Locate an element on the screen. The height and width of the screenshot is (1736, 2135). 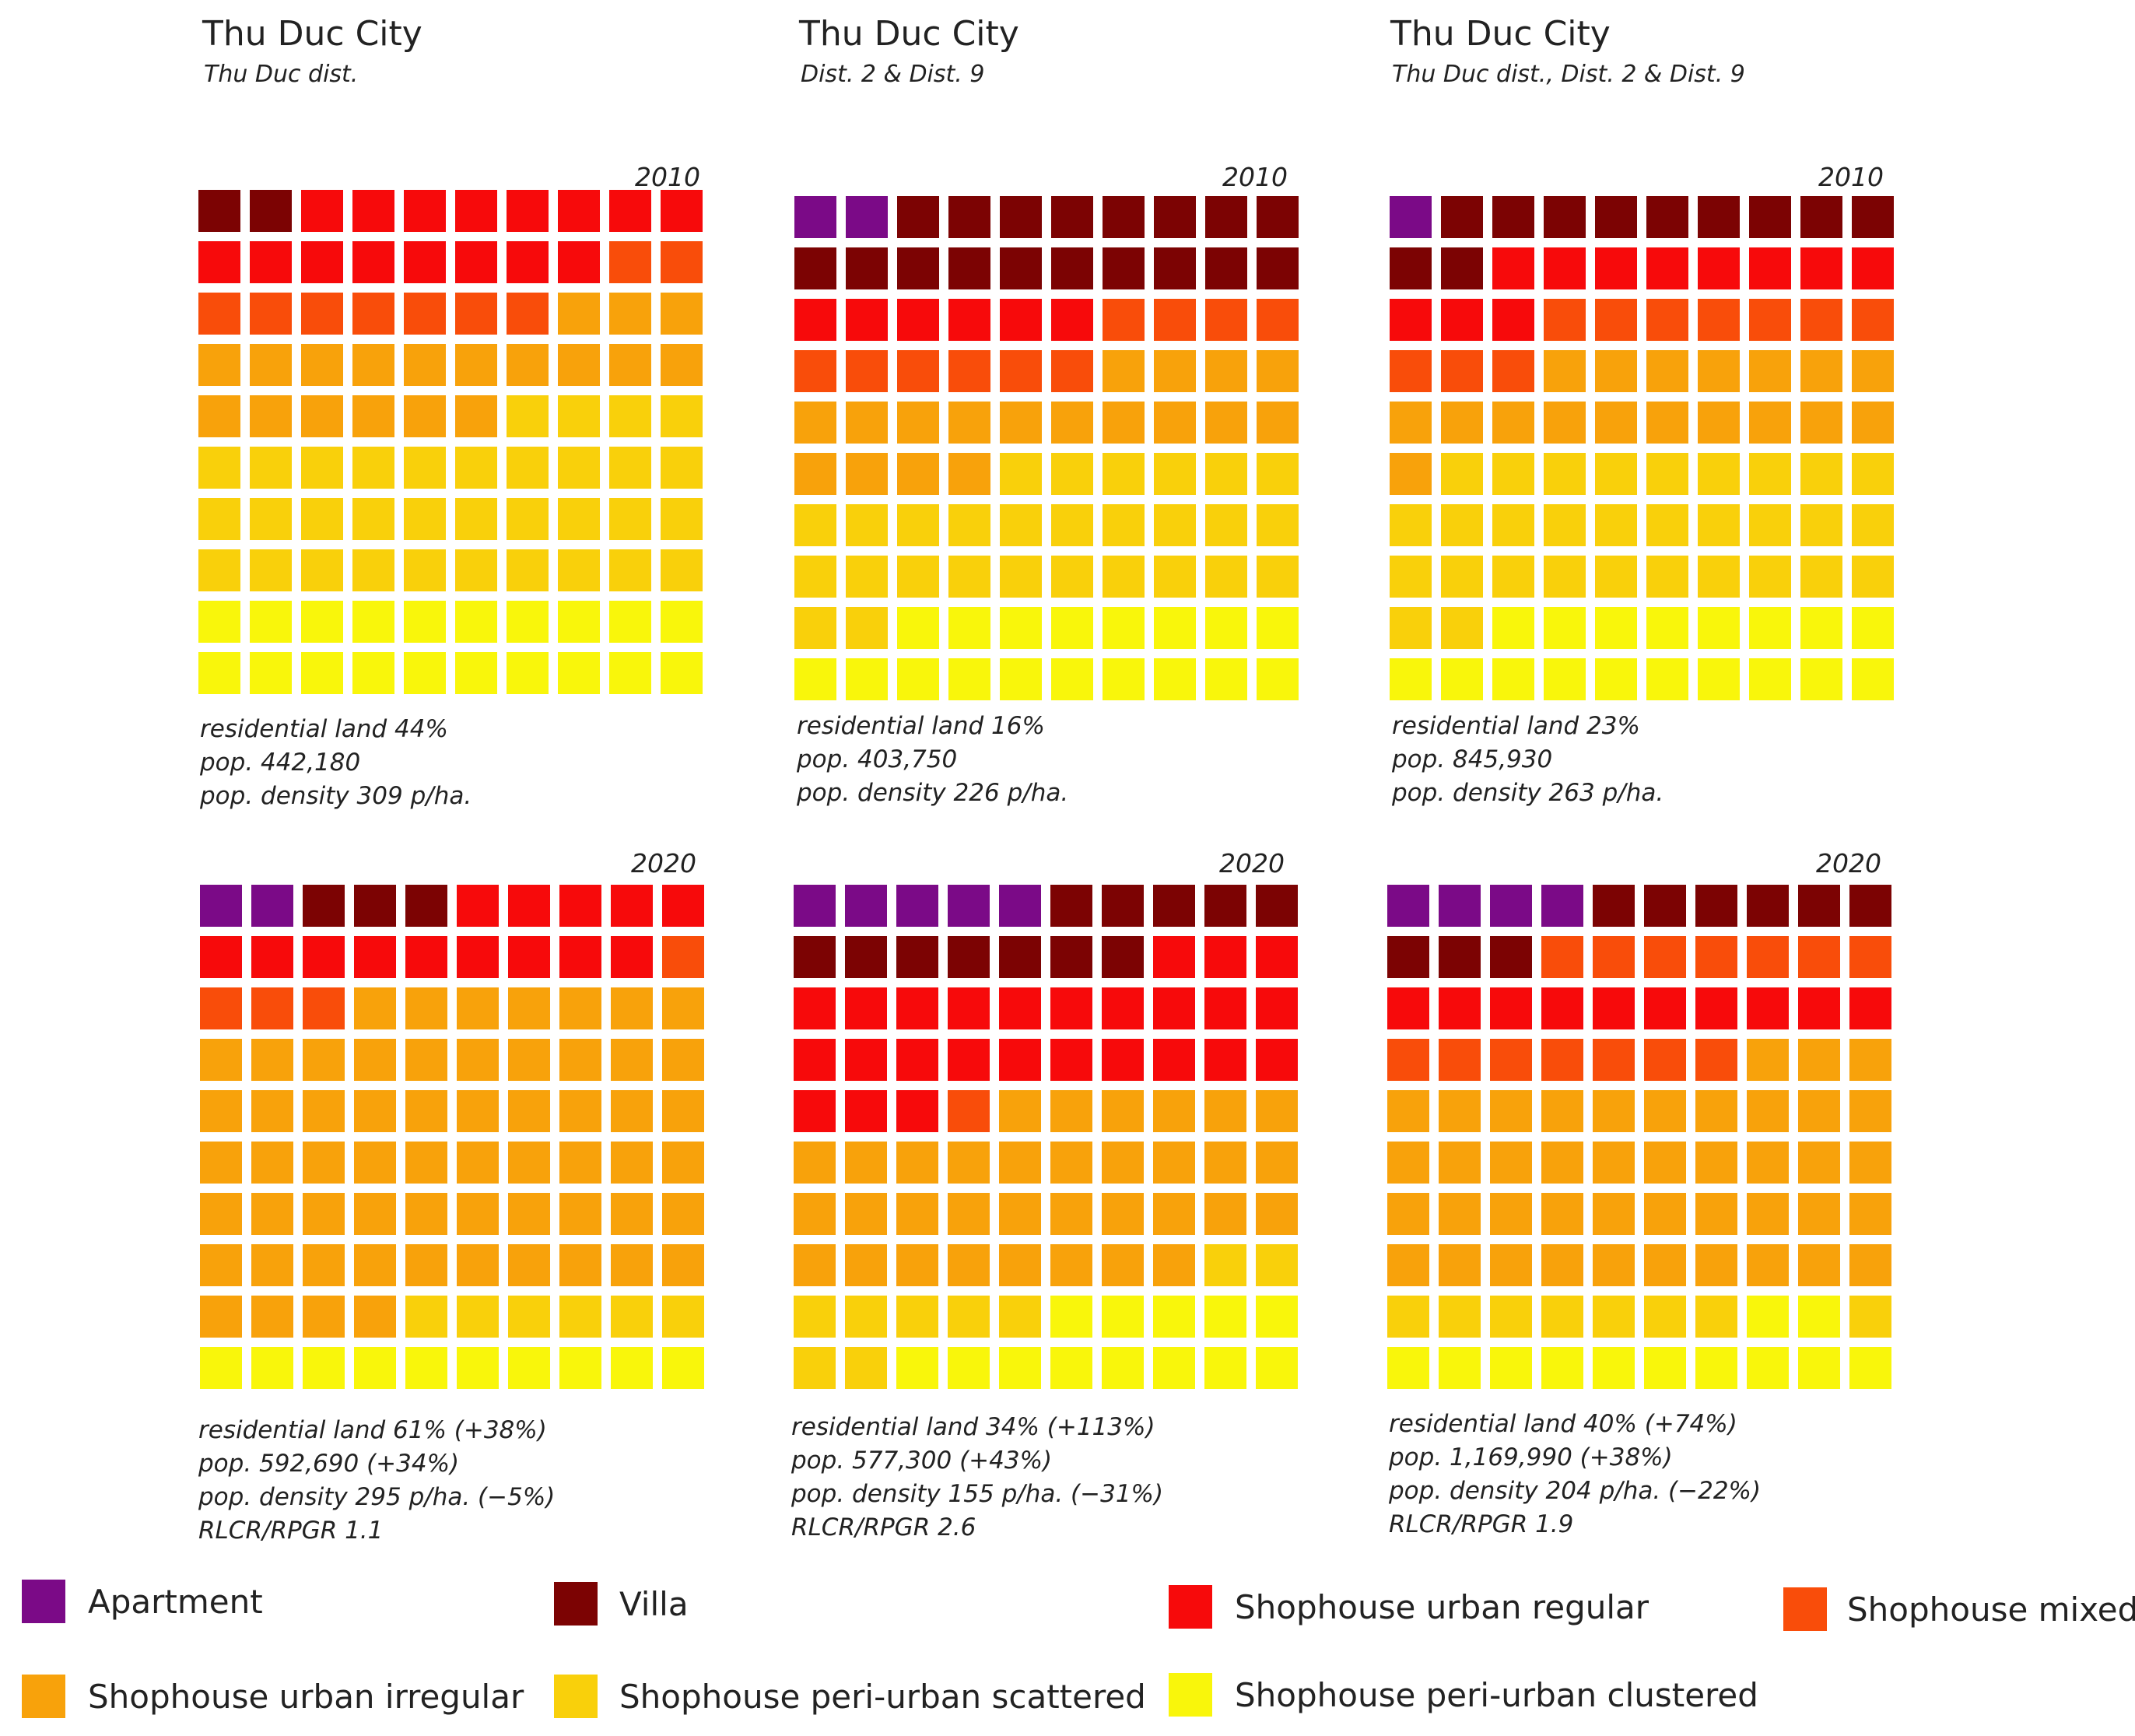
legend-label-shophouse-peri-urban-scattered: Shophouse peri-urban scattered is located at coordinates (882, 1697).